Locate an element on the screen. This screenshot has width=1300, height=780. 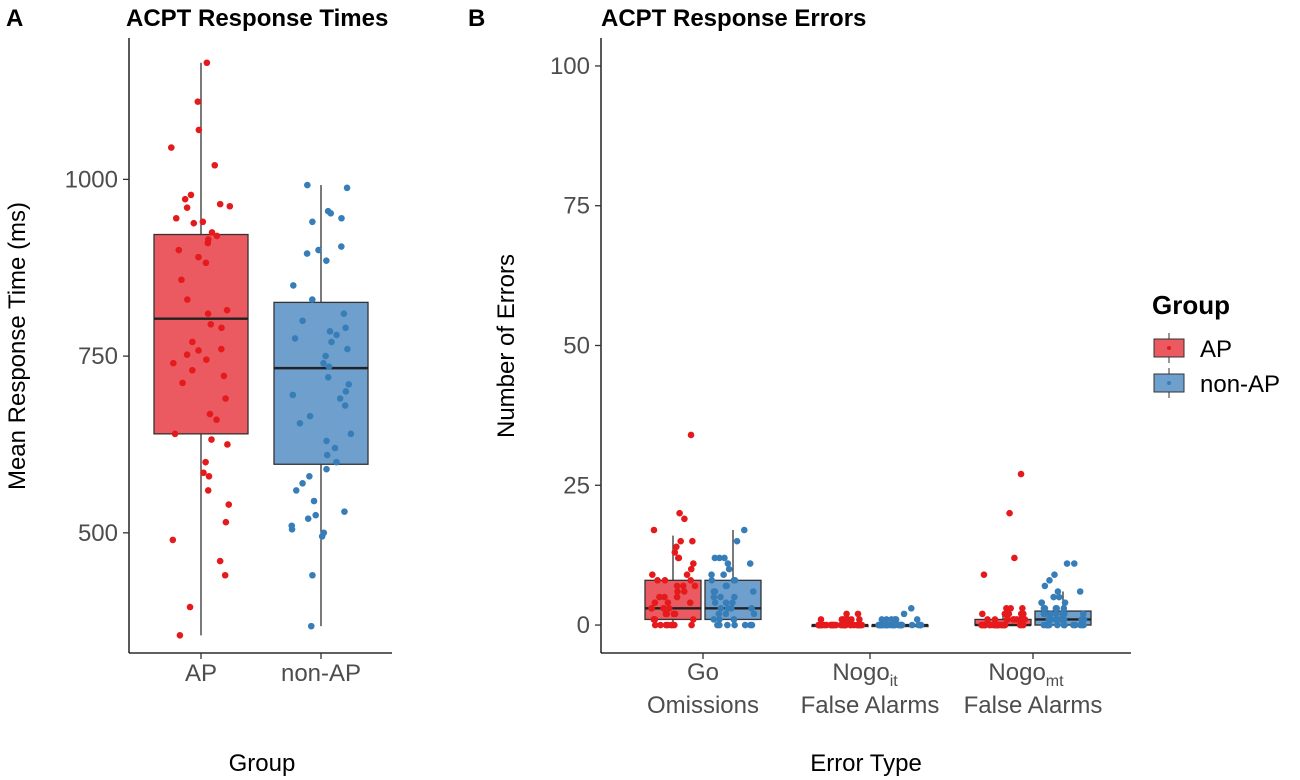
legend-title: Group is located at coordinates (1191, 305).